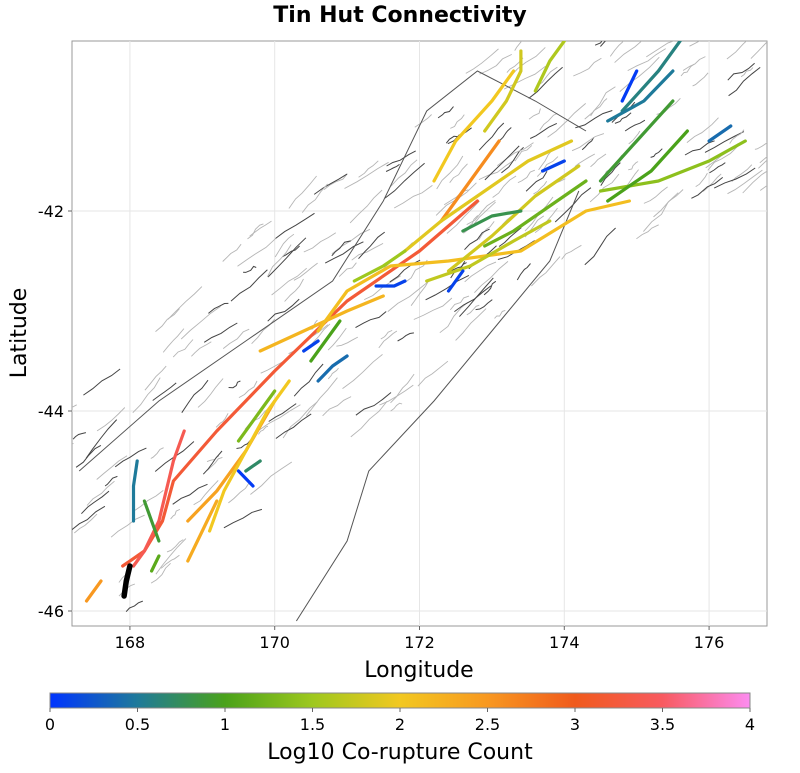 This screenshot has height=773, width=800. I want to click on x-axis-ticks: 168 170 172 174 176, so click(419, 639).